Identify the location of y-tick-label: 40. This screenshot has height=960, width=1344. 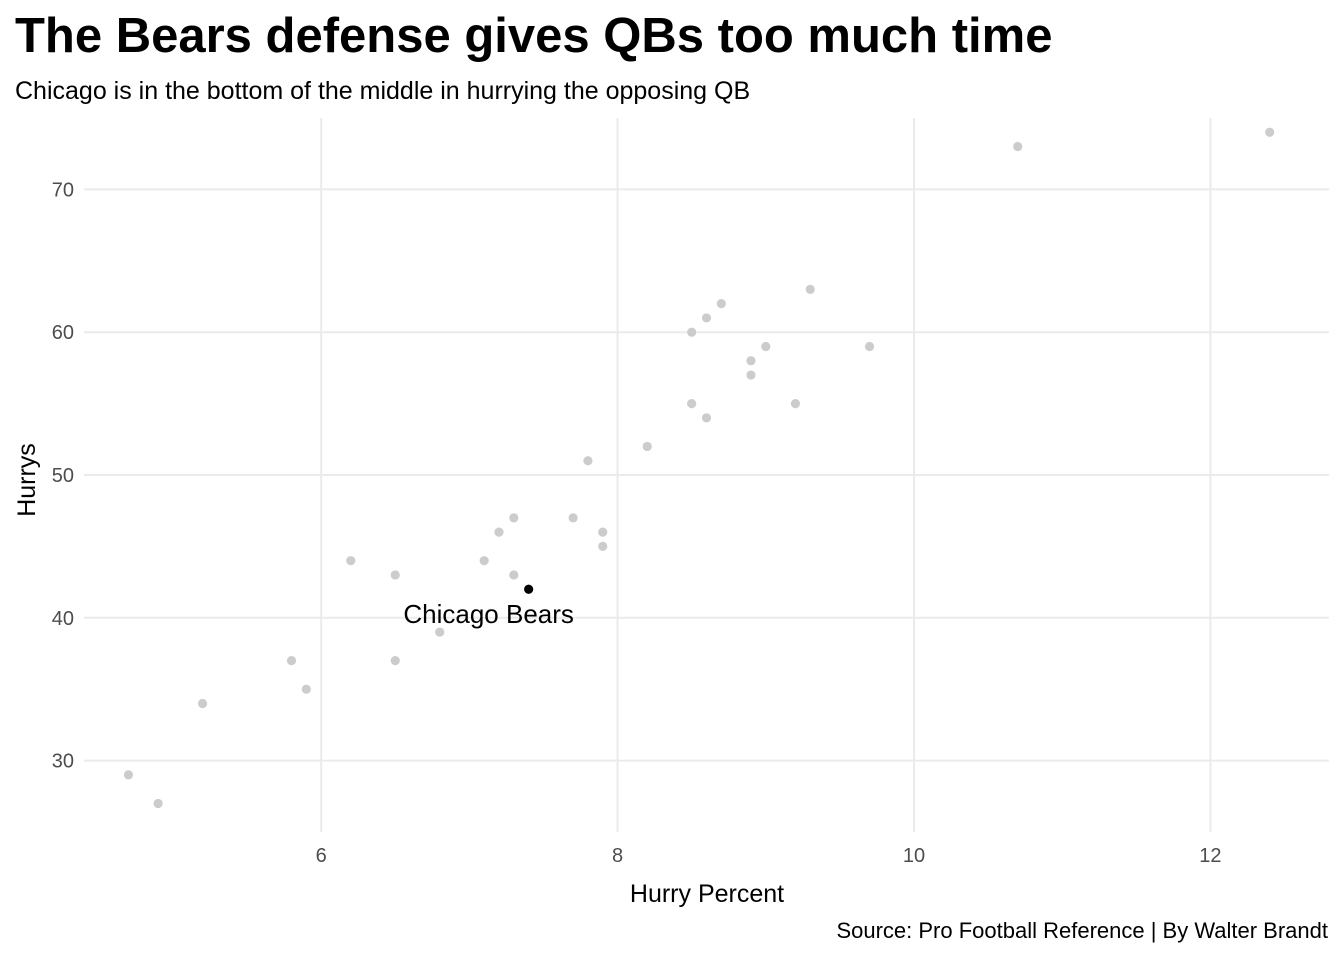
(63, 619).